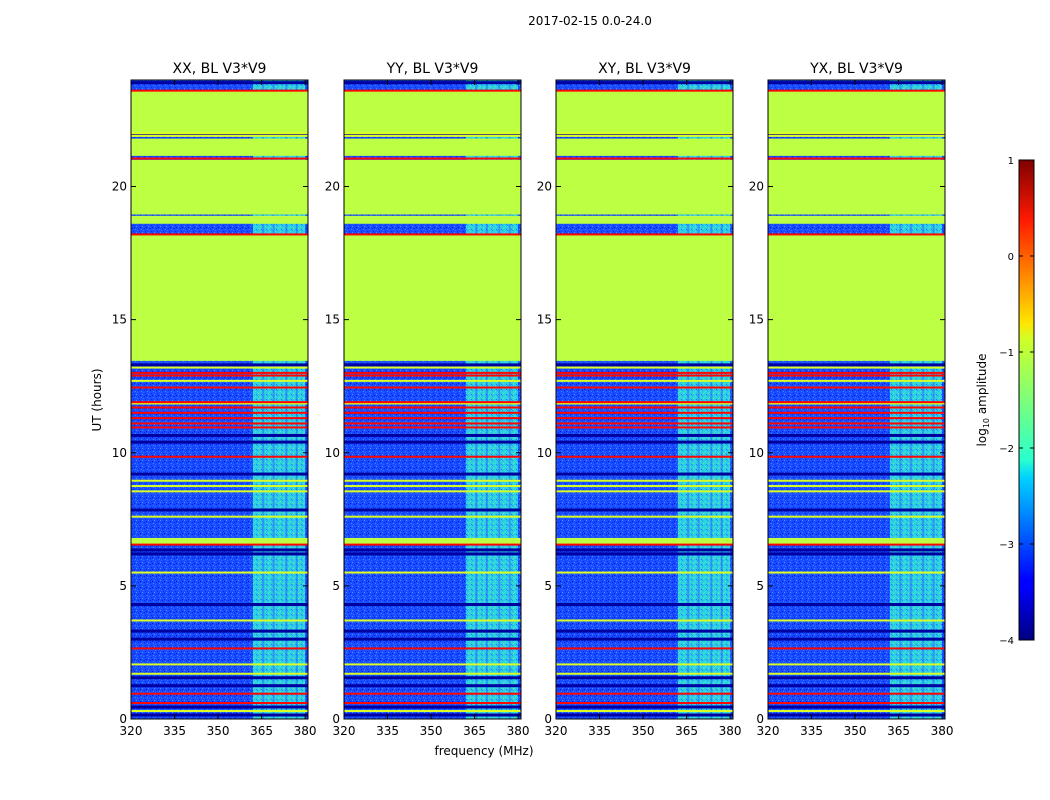 Image resolution: width=1050 pixels, height=800 pixels. What do you see at coordinates (1006, 545) in the screenshot?
I see `colorbar-tick-label: −3` at bounding box center [1006, 545].